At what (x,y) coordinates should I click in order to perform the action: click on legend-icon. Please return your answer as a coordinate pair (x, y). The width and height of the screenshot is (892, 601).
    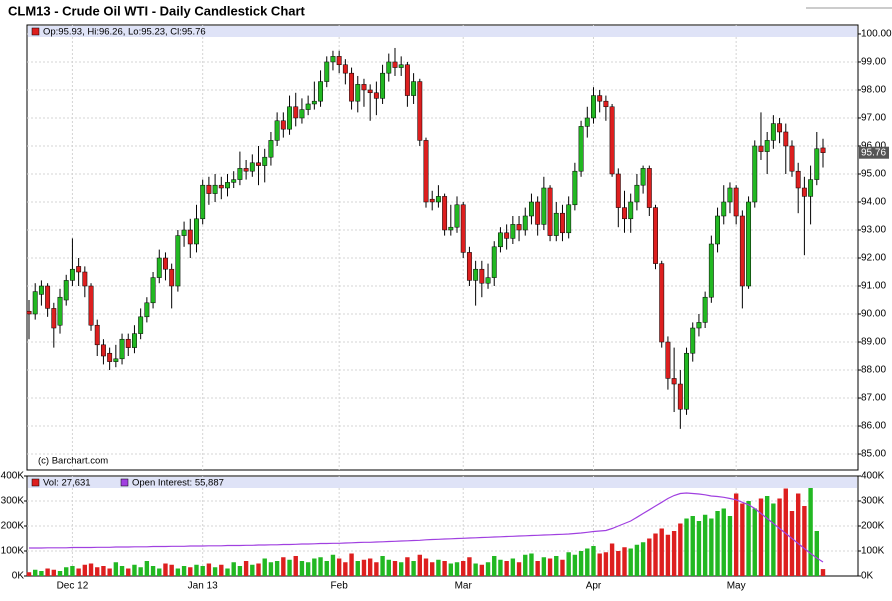
    Looking at the image, I should click on (35, 482).